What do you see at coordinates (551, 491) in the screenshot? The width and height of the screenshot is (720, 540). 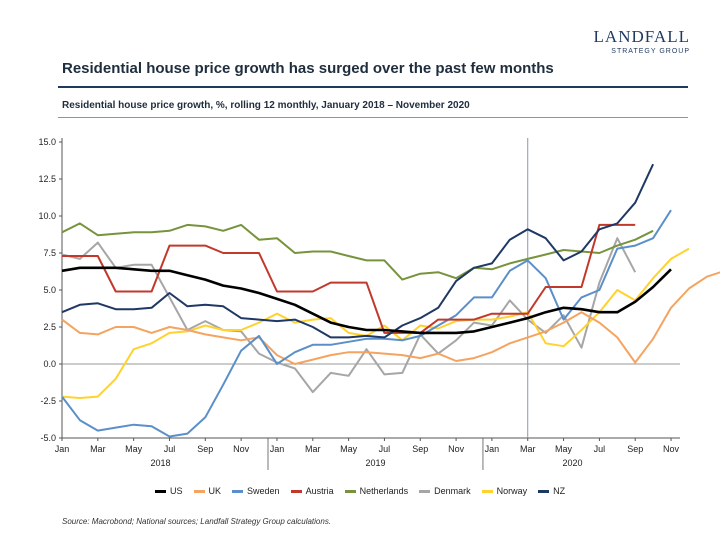 I see `legend-item-nz: NZ` at bounding box center [551, 491].